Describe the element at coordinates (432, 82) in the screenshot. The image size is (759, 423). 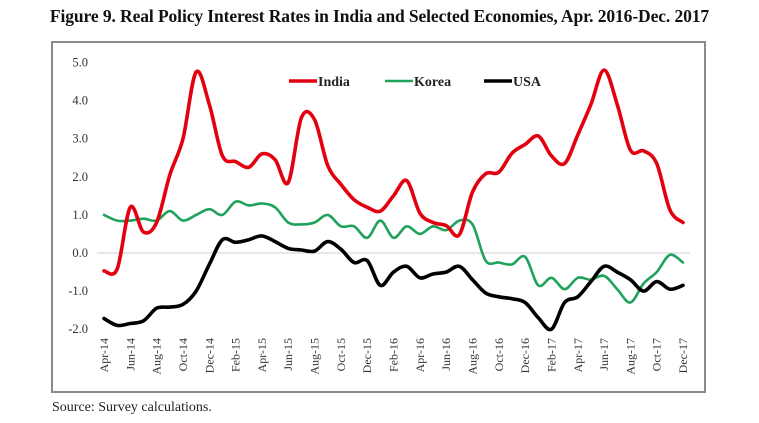
I see `legend-label-korea: Korea` at that location.